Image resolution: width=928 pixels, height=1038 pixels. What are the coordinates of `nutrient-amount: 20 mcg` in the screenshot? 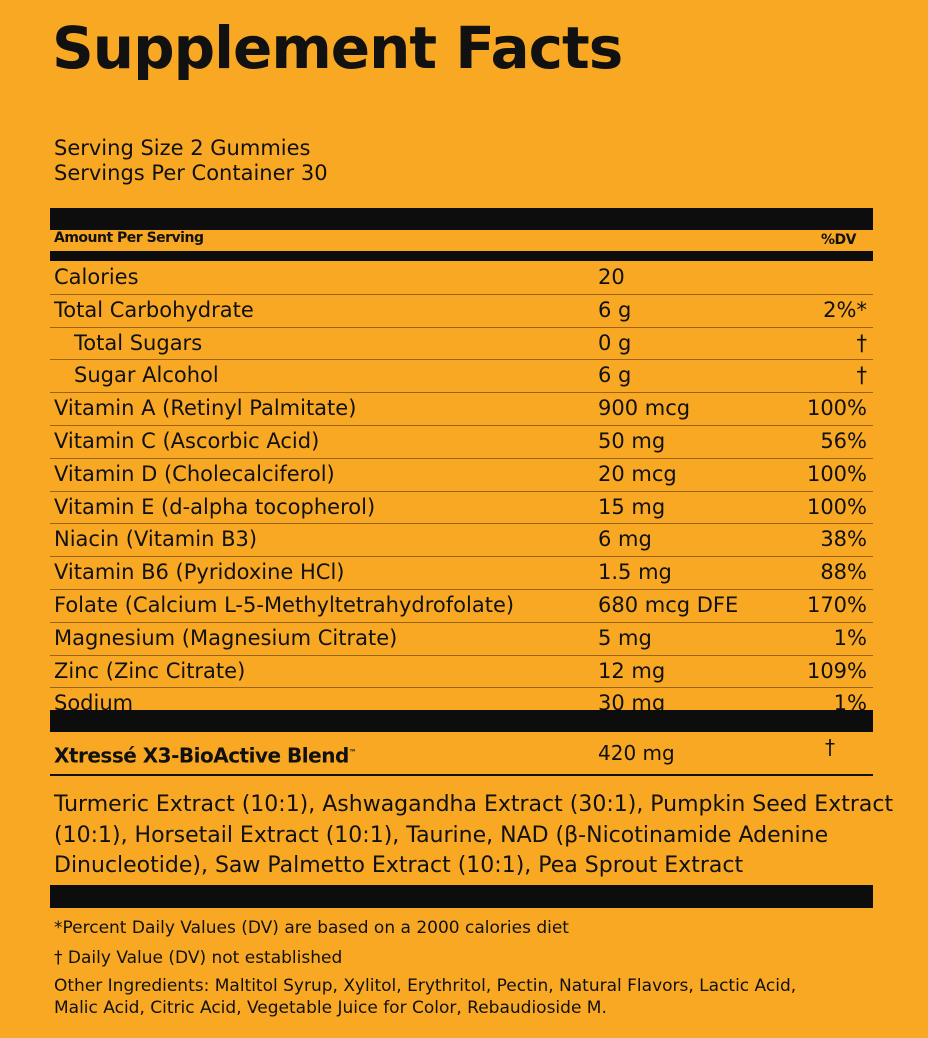 It's located at (637, 473).